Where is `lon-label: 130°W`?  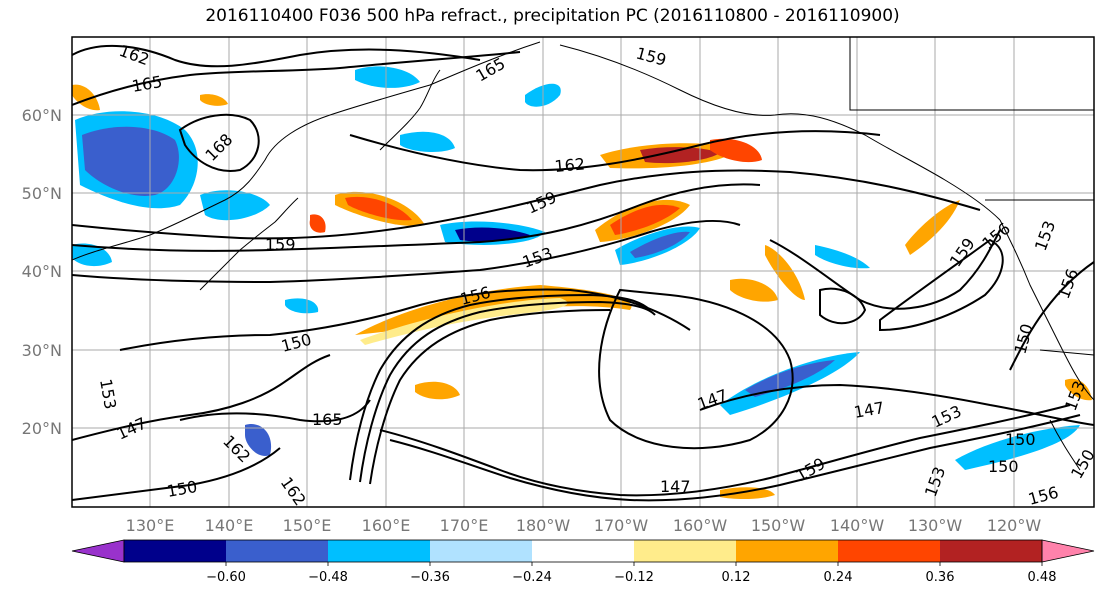 lon-label: 130°W is located at coordinates (935, 525).